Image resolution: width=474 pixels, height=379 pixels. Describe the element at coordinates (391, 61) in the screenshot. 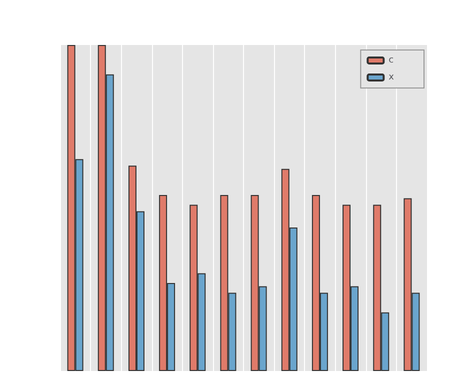

I see `legend-label: c` at that location.